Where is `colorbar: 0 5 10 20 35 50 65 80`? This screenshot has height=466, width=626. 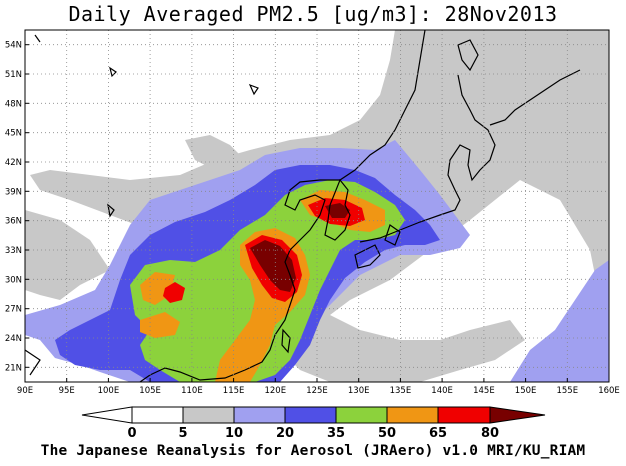
colorbar: 0 5 10 20 35 50 65 80 is located at coordinates (313, 423).